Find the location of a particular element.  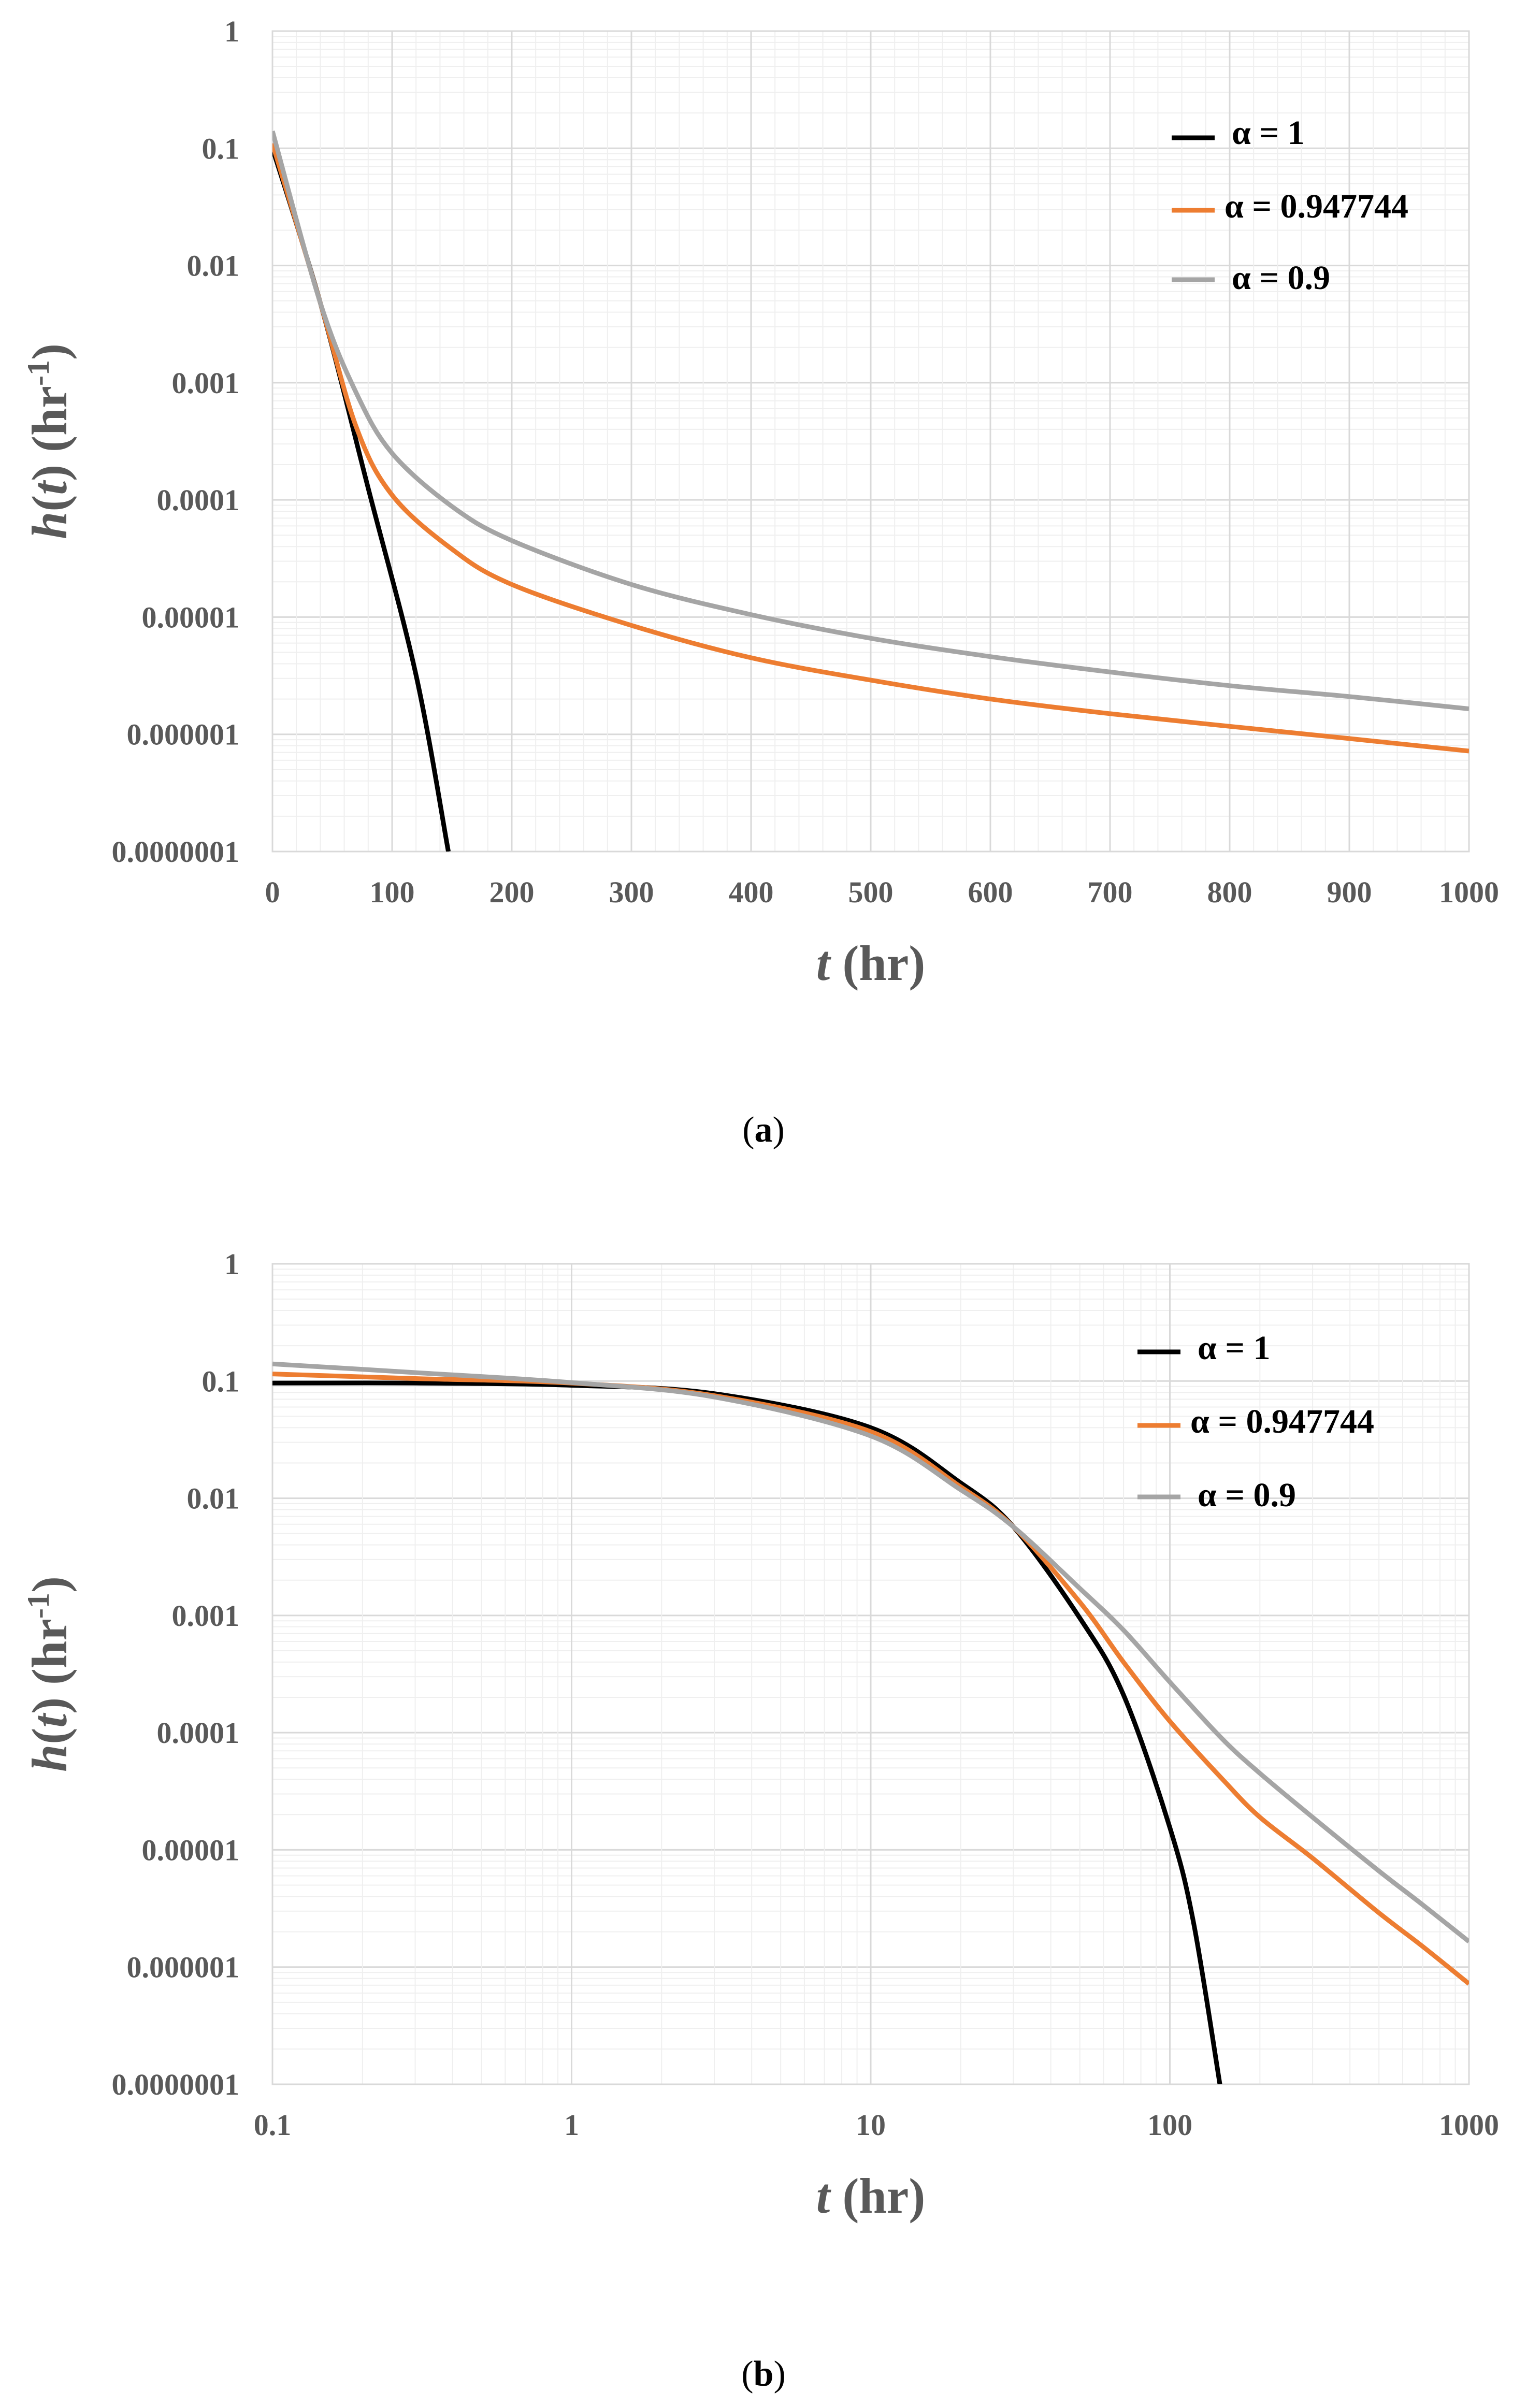

x-axis-title-b: t (hr) is located at coordinates (871, 2196).